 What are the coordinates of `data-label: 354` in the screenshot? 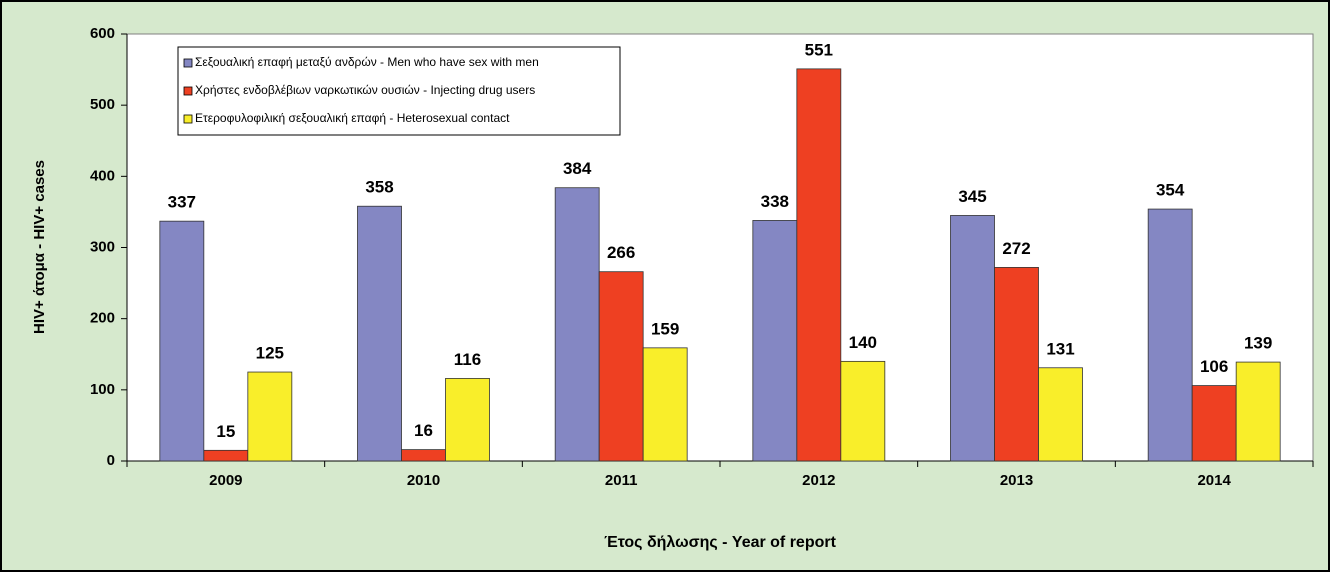 It's located at (1170, 190).